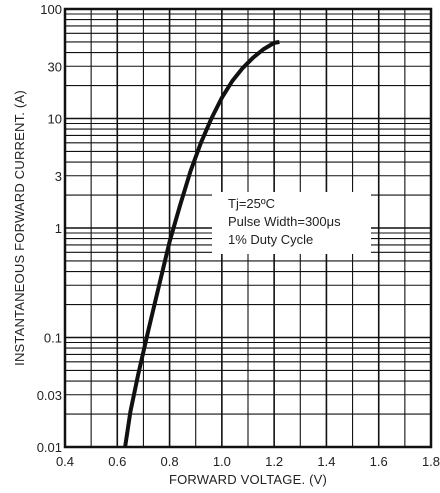 The width and height of the screenshot is (440, 493). What do you see at coordinates (270, 239) in the screenshot?
I see `annotation-line-3: 1% Duty Cycle` at bounding box center [270, 239].